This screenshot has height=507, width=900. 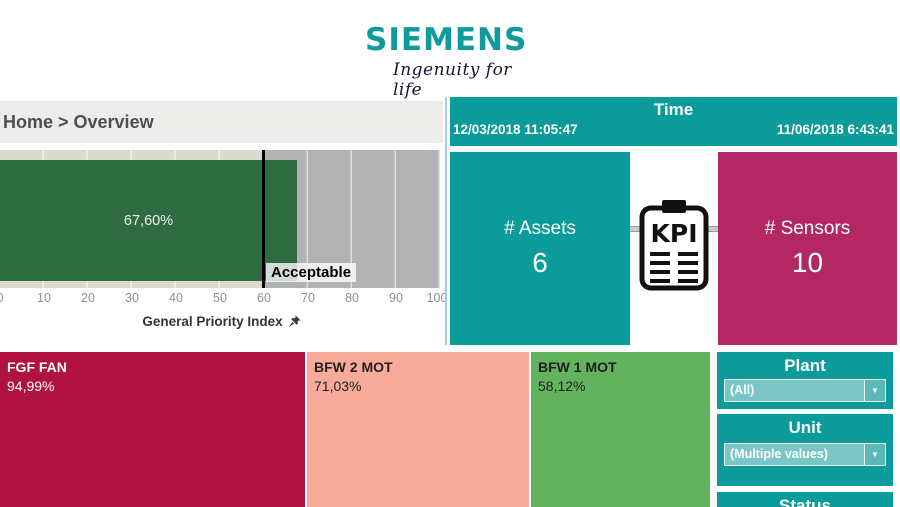 I want to click on bullet-chart-plot: 67,60% Acceptable, so click(x=220, y=219).